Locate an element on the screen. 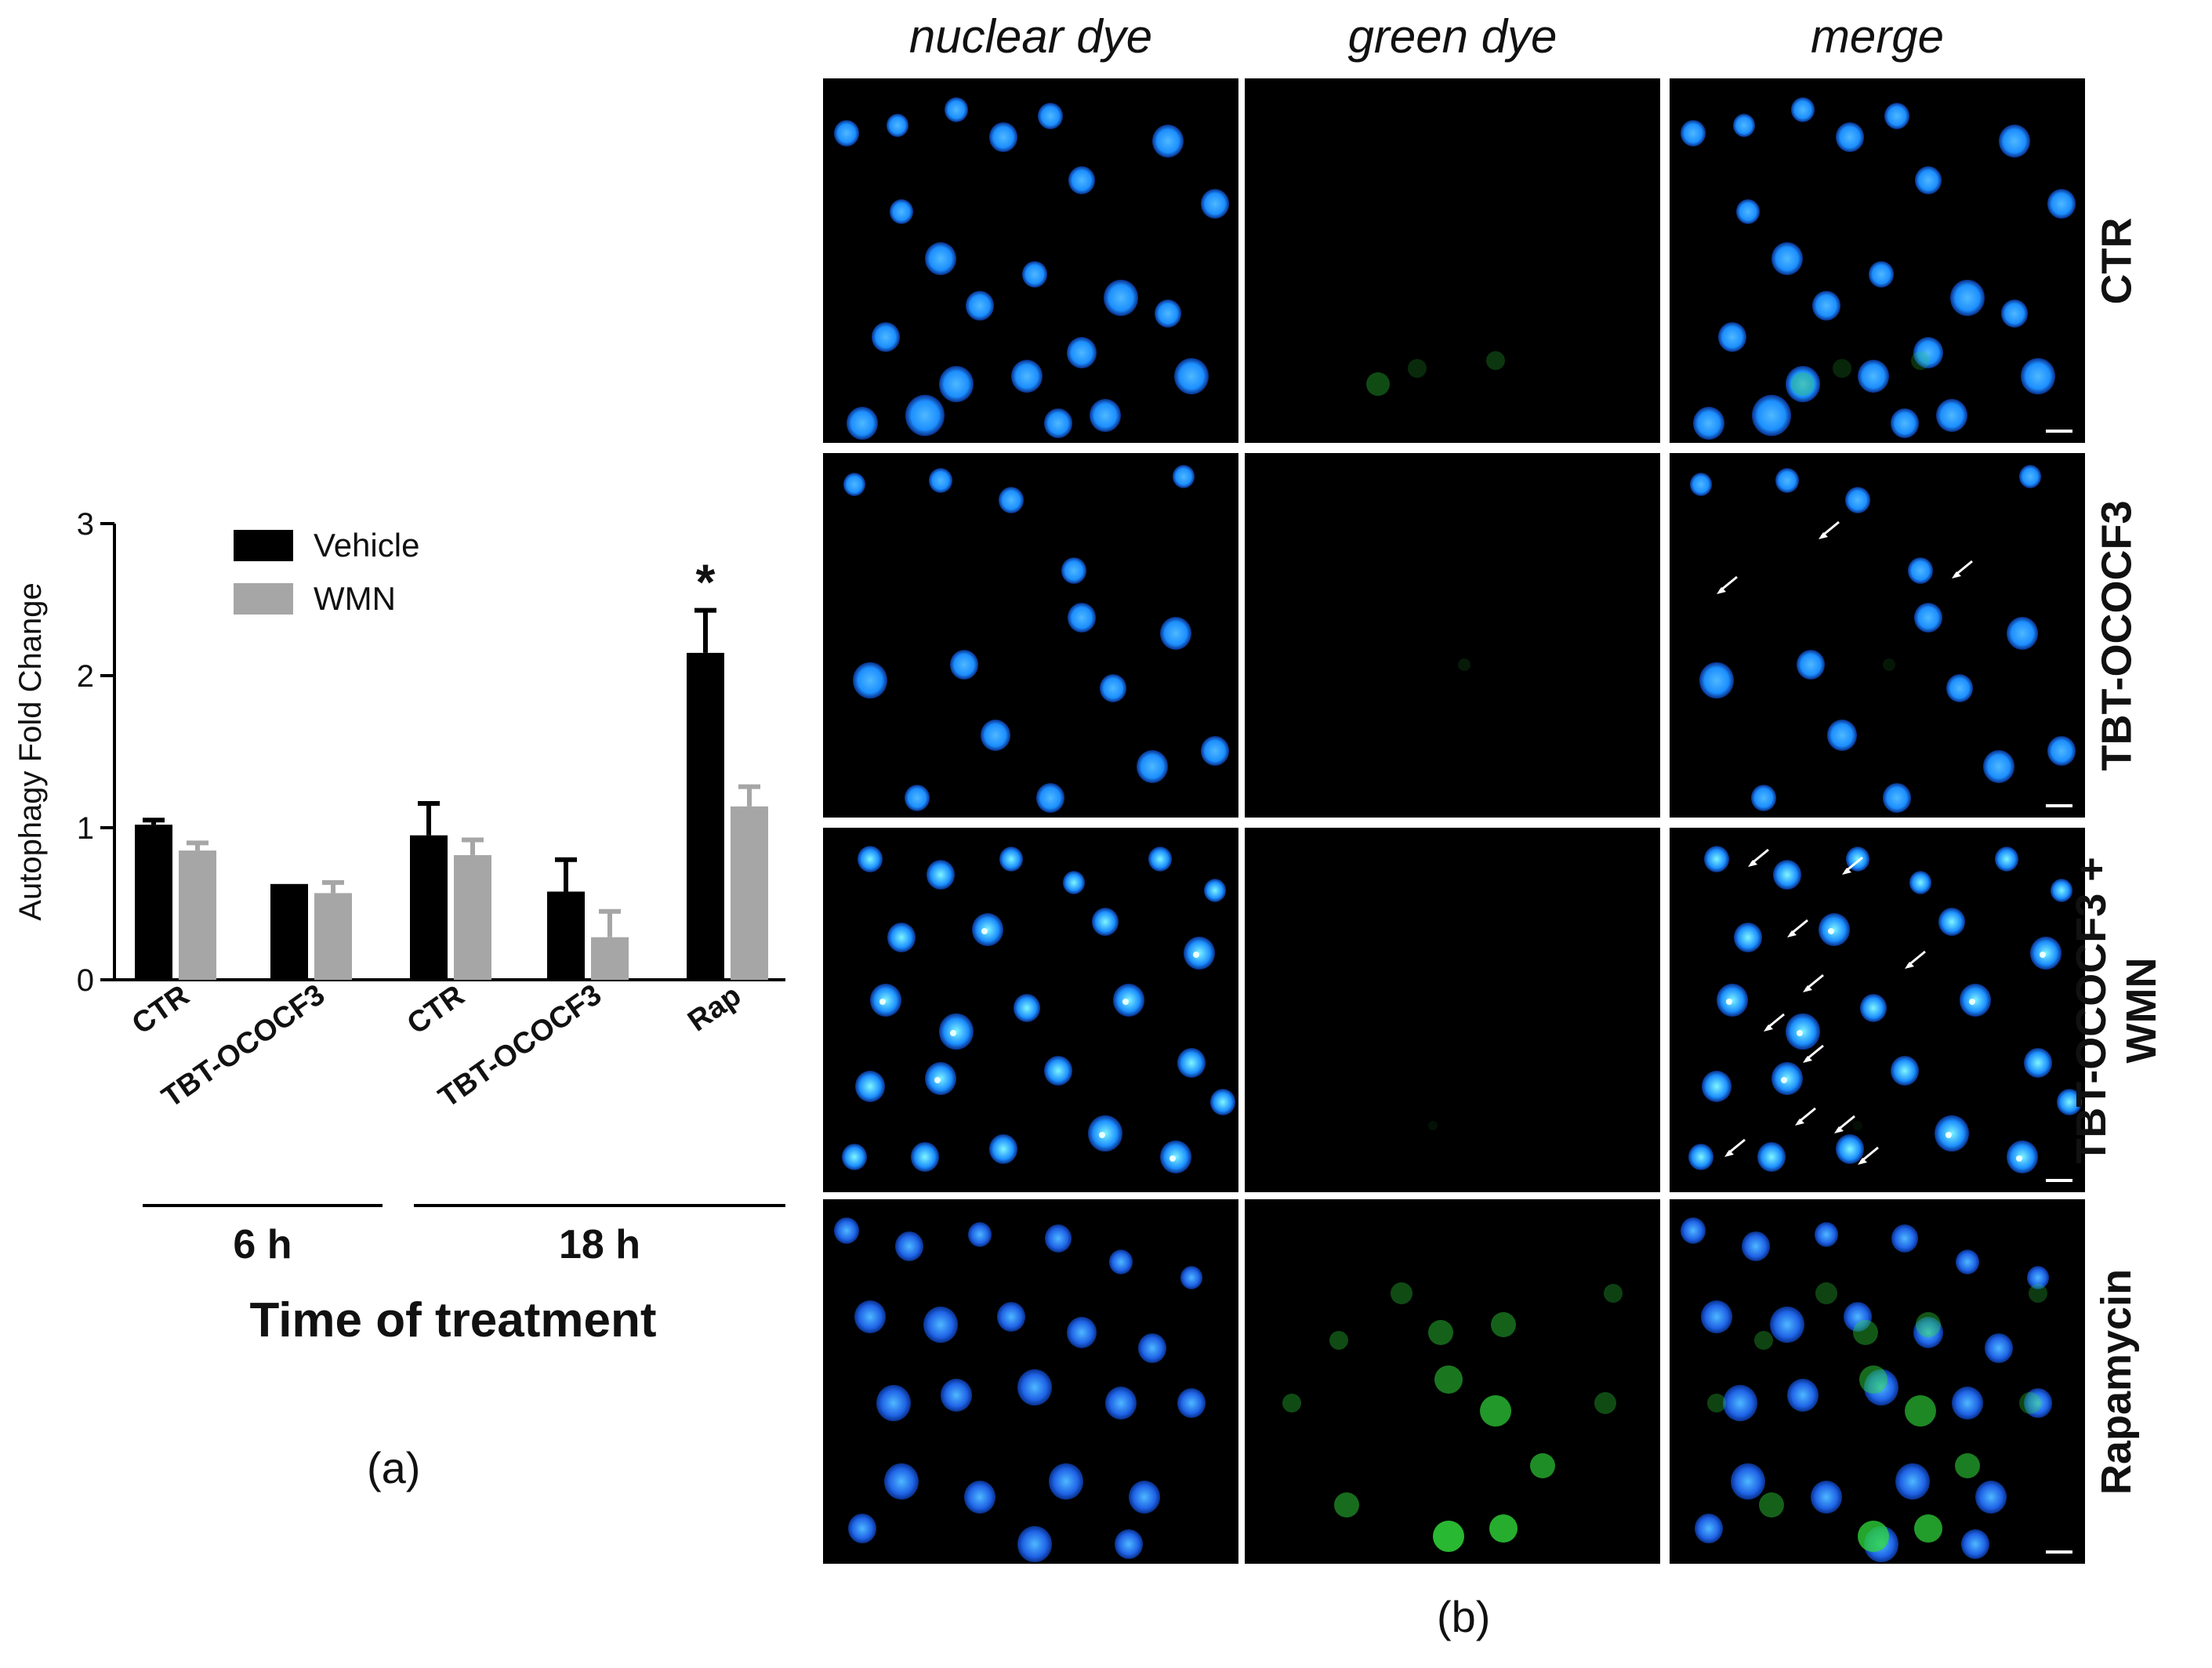  micrograph-tbt-wmn-green-dye is located at coordinates (1452, 1010).